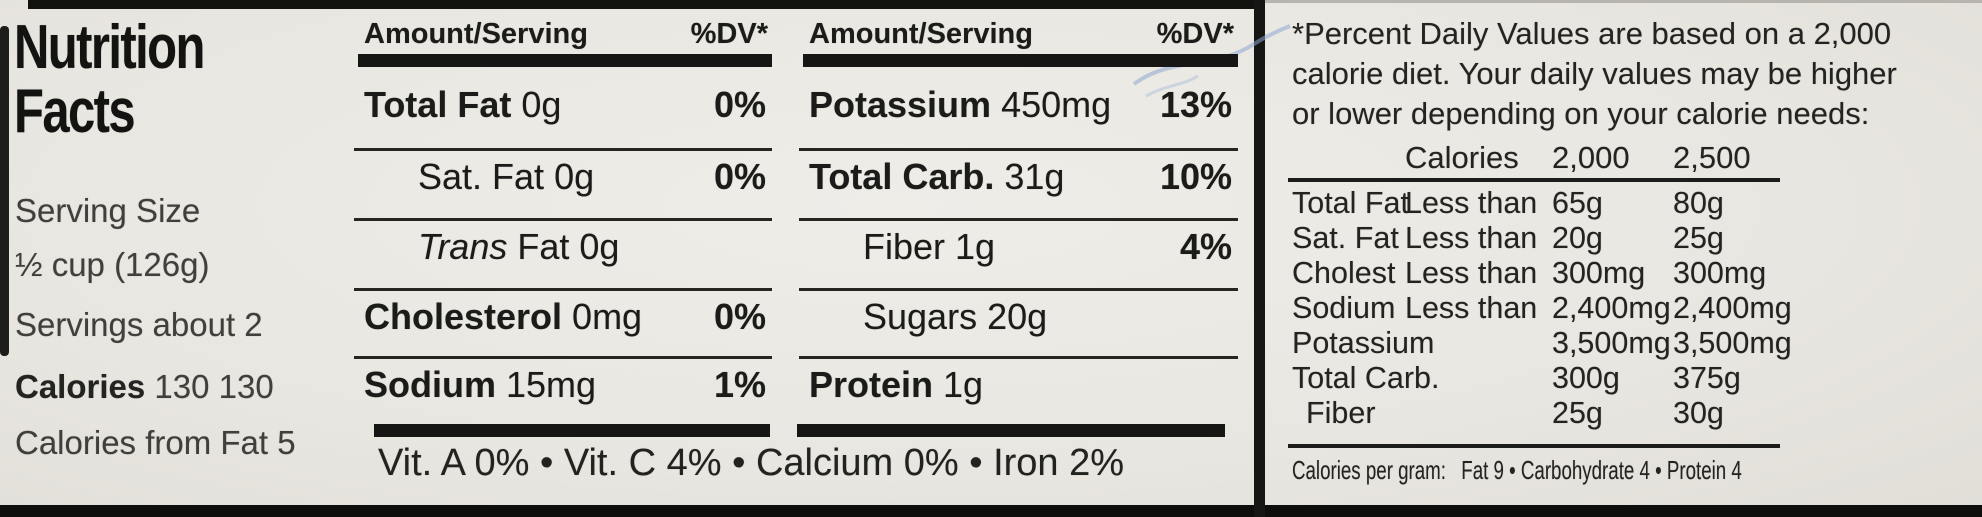 This screenshot has height=517, width=1982. Describe the element at coordinates (1034, 176) in the screenshot. I see `nutrient-amount: 31g` at that location.